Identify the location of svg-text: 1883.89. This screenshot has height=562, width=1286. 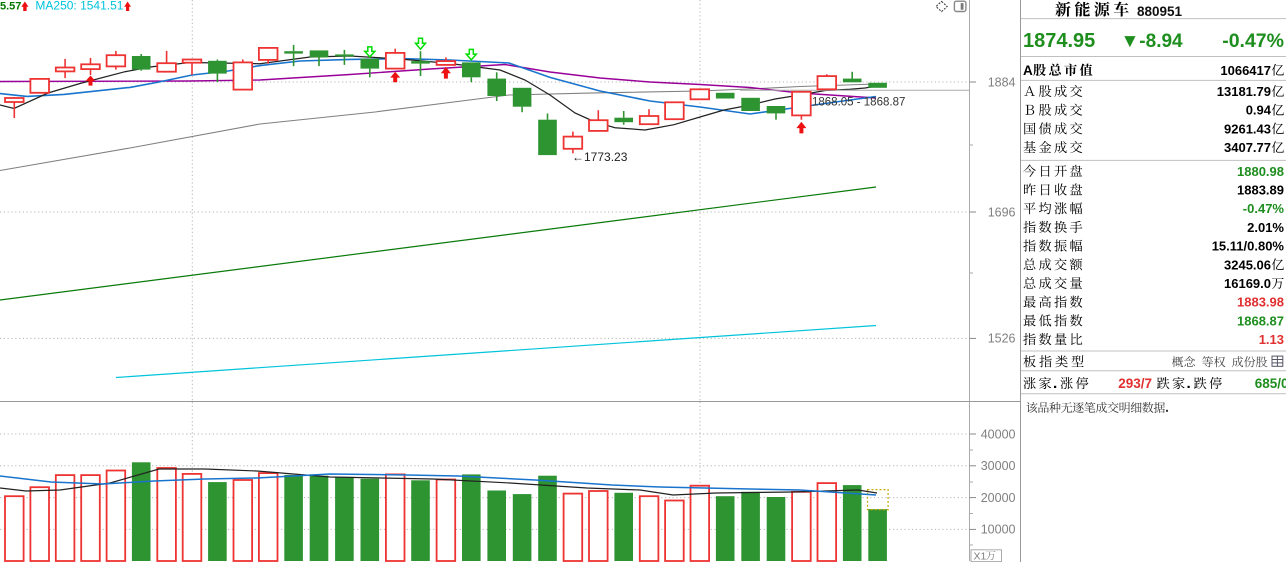
(1260, 190).